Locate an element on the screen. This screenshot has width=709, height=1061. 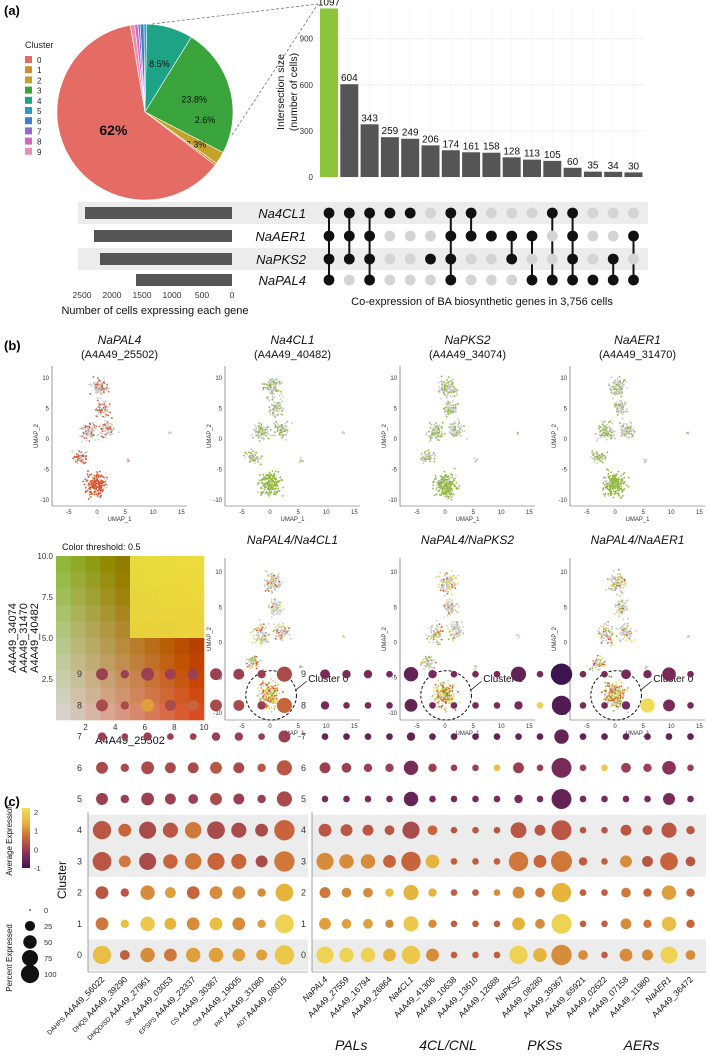
pie-slice-label: 2.3% is located at coordinates (196, 144).